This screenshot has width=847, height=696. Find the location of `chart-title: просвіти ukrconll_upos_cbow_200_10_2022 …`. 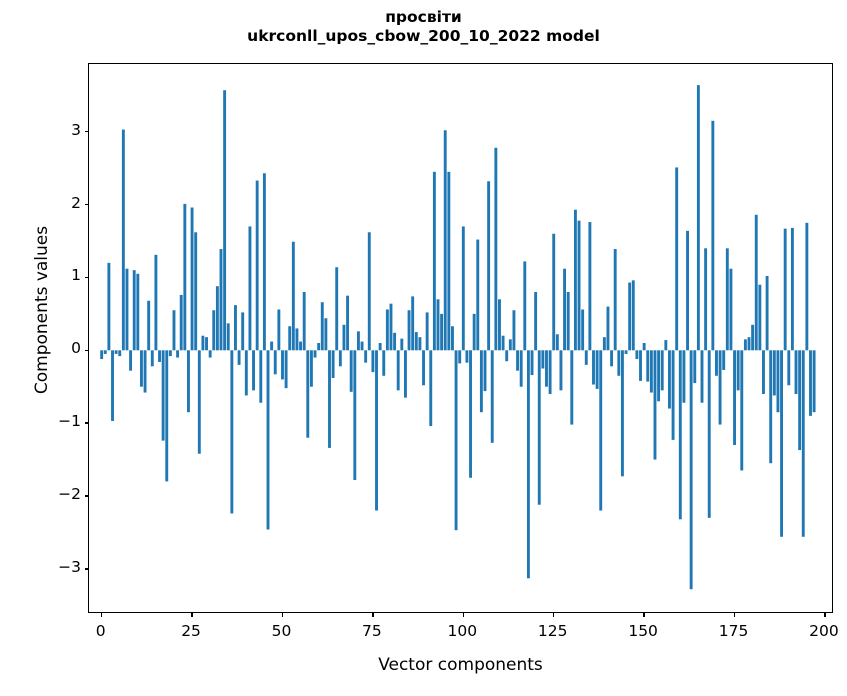

chart-title: просвіти ukrconll_upos_cbow_200_10_2022 … is located at coordinates (423, 27).